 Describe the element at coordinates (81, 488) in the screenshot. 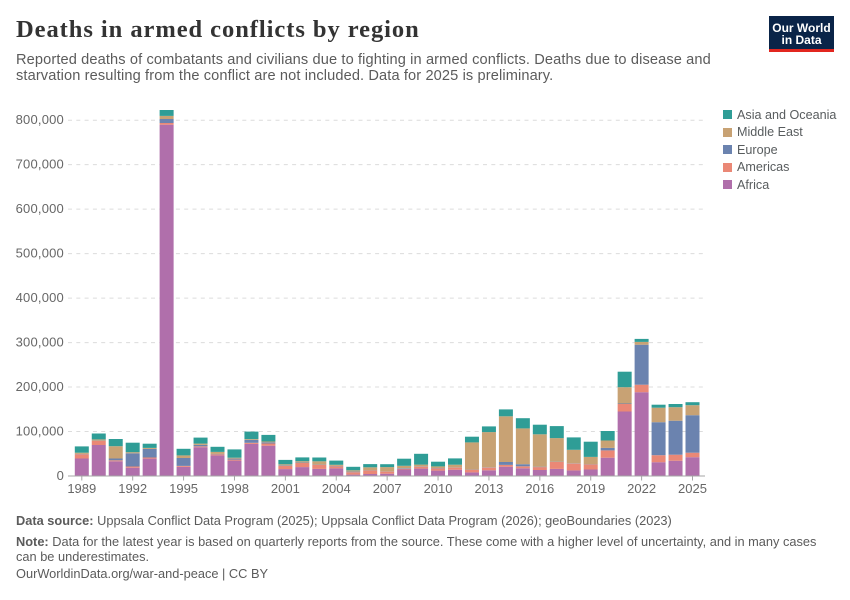

I see `svg-text: 1989` at that location.